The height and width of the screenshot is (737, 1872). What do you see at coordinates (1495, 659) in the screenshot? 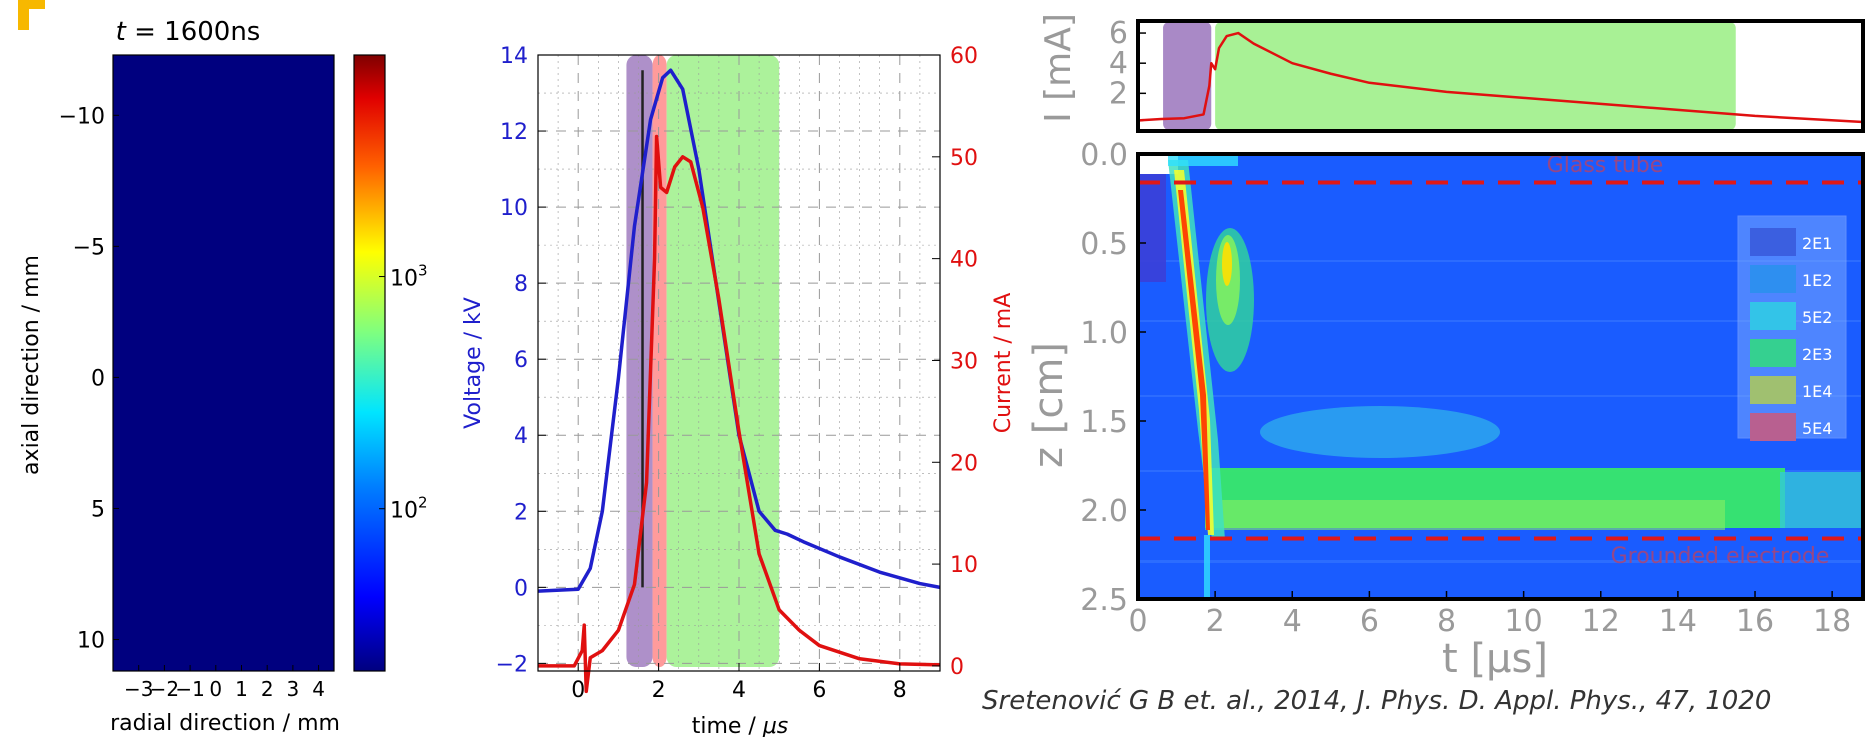
I see `emission-map-x-label: t [μs]` at bounding box center [1495, 659].